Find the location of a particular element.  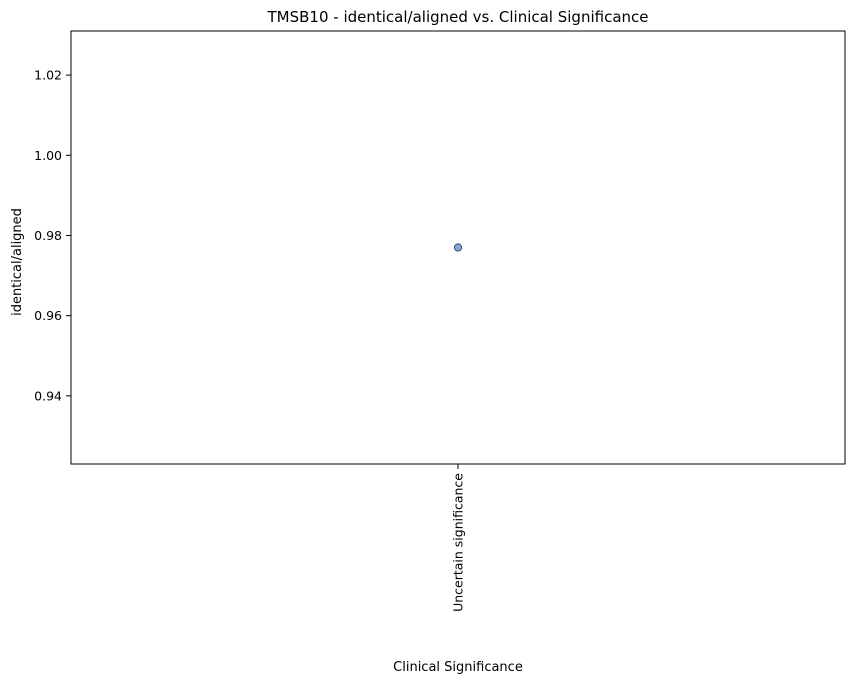

data-points is located at coordinates (458, 247).